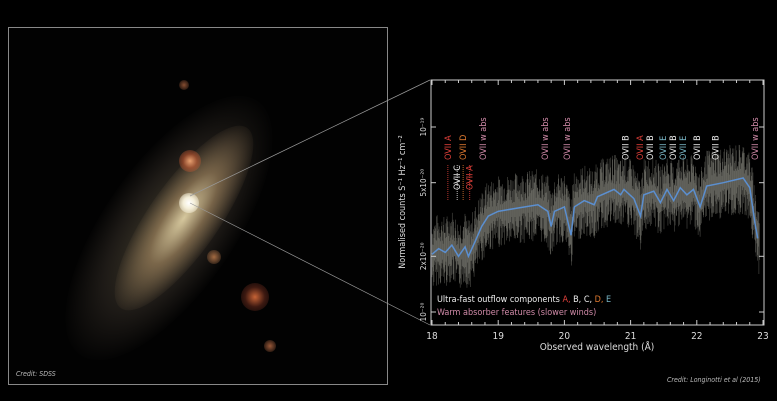 The width and height of the screenshot is (777, 401). What do you see at coordinates (458, 177) in the screenshot?
I see `line-annotation: OVII C` at bounding box center [458, 177].